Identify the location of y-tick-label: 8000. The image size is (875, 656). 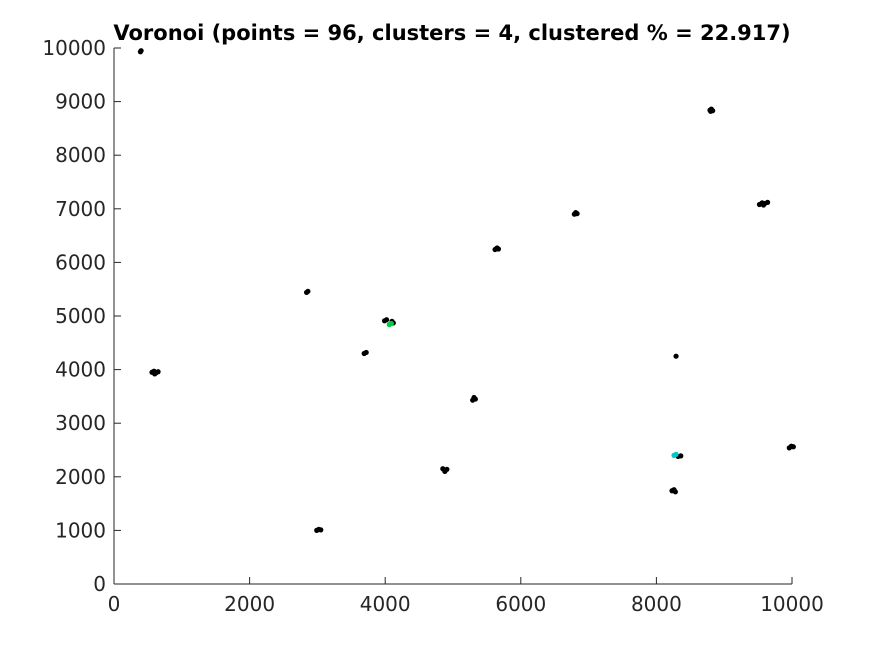
(80, 155).